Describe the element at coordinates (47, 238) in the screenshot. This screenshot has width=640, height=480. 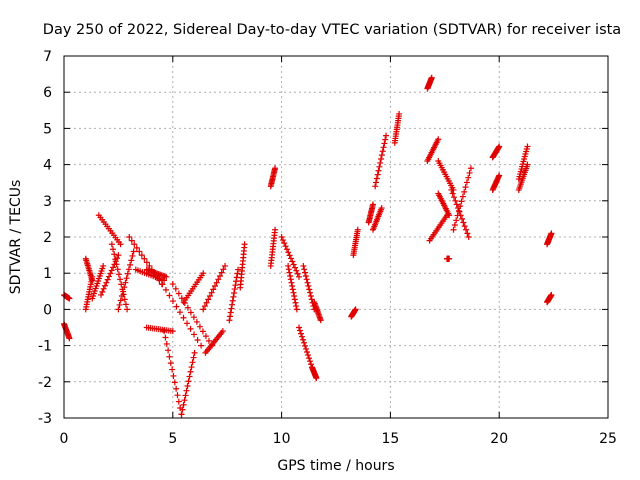
I see `y-tick-label: 2` at that location.